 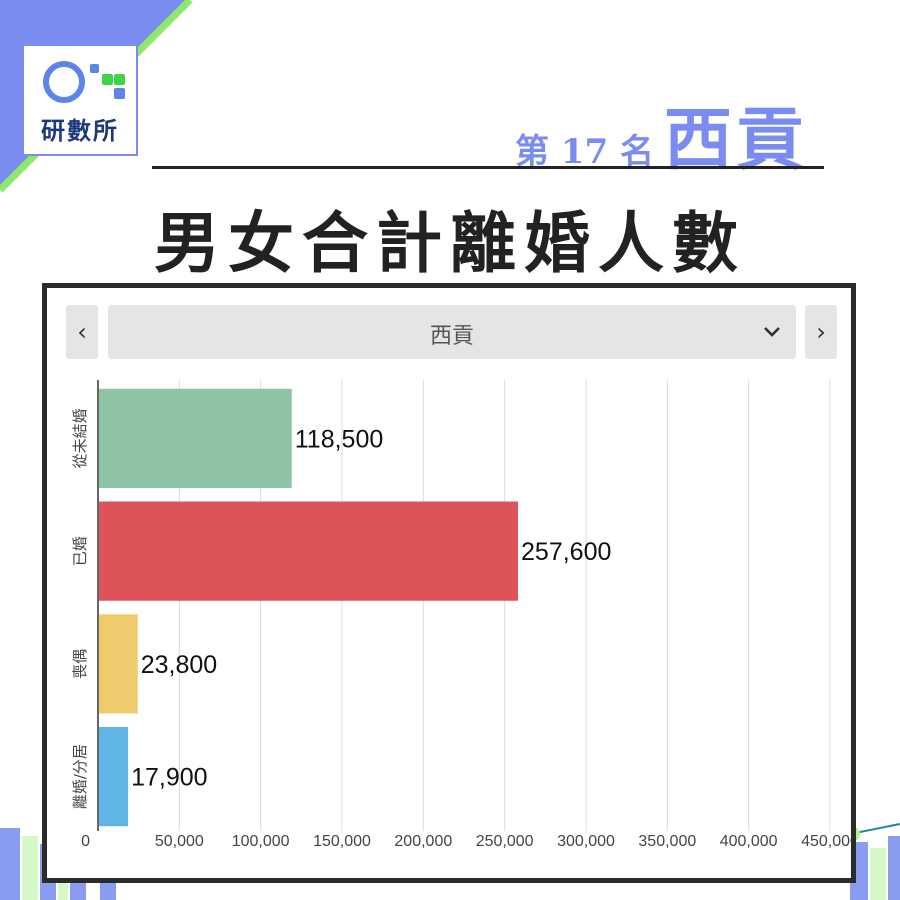 What do you see at coordinates (749, 841) in the screenshot?
I see `x-tick-label: 400,000` at bounding box center [749, 841].